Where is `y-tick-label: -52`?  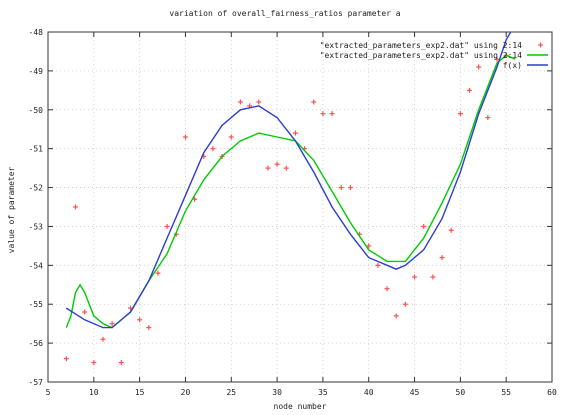 y-tick-label: -52 is located at coordinates (36, 188).